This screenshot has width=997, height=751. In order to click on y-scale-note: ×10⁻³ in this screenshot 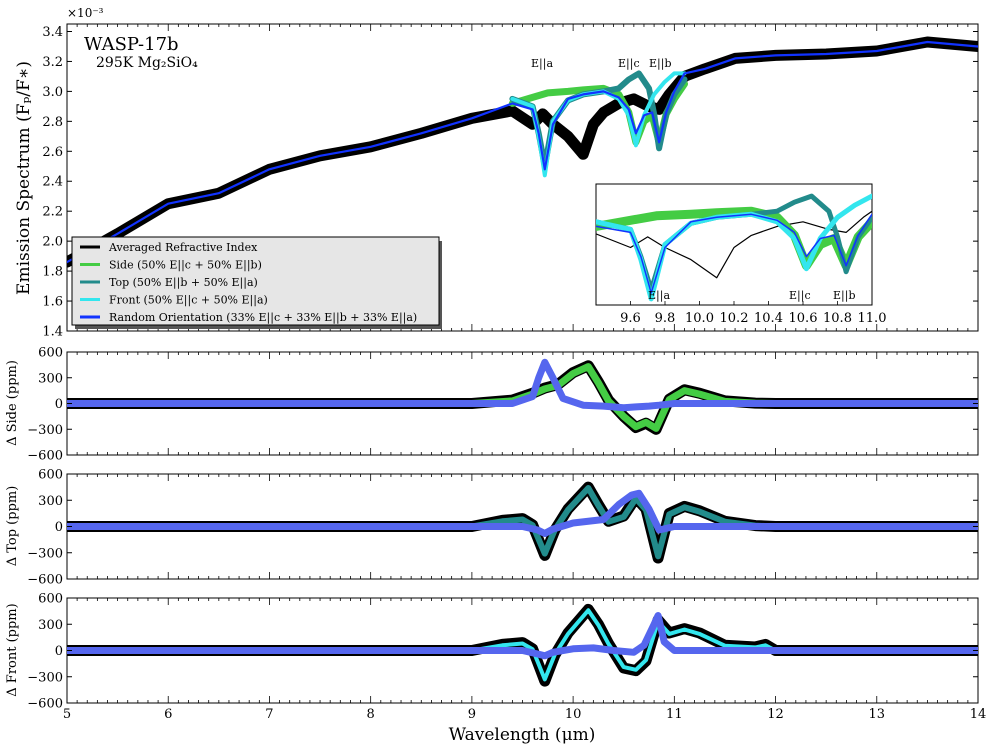, I will do `click(85, 13)`.